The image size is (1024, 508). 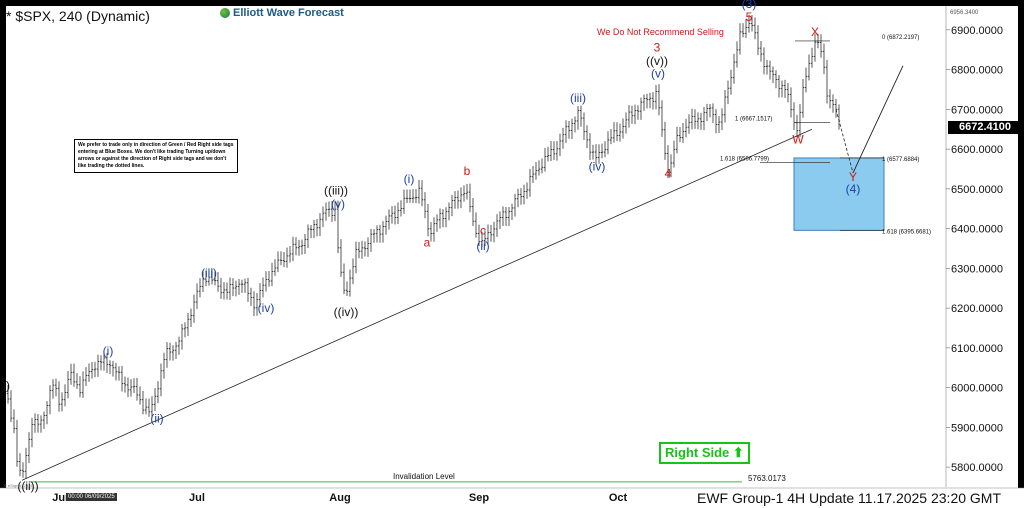 I want to click on projection-line, so click(x=878, y=119).